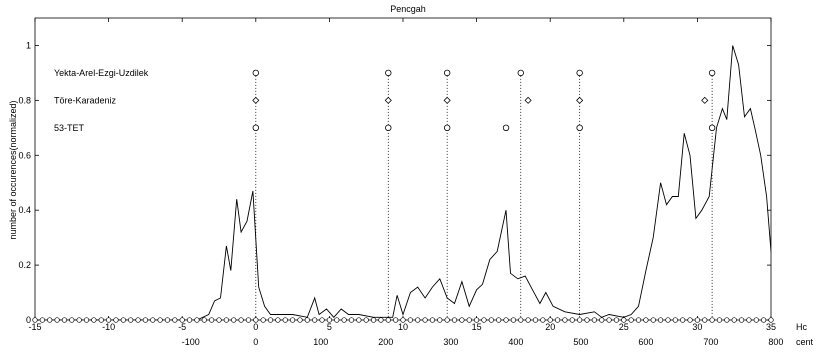 The width and height of the screenshot is (817, 356). What do you see at coordinates (477, 327) in the screenshot?
I see `x-tick-label: 15` at bounding box center [477, 327].